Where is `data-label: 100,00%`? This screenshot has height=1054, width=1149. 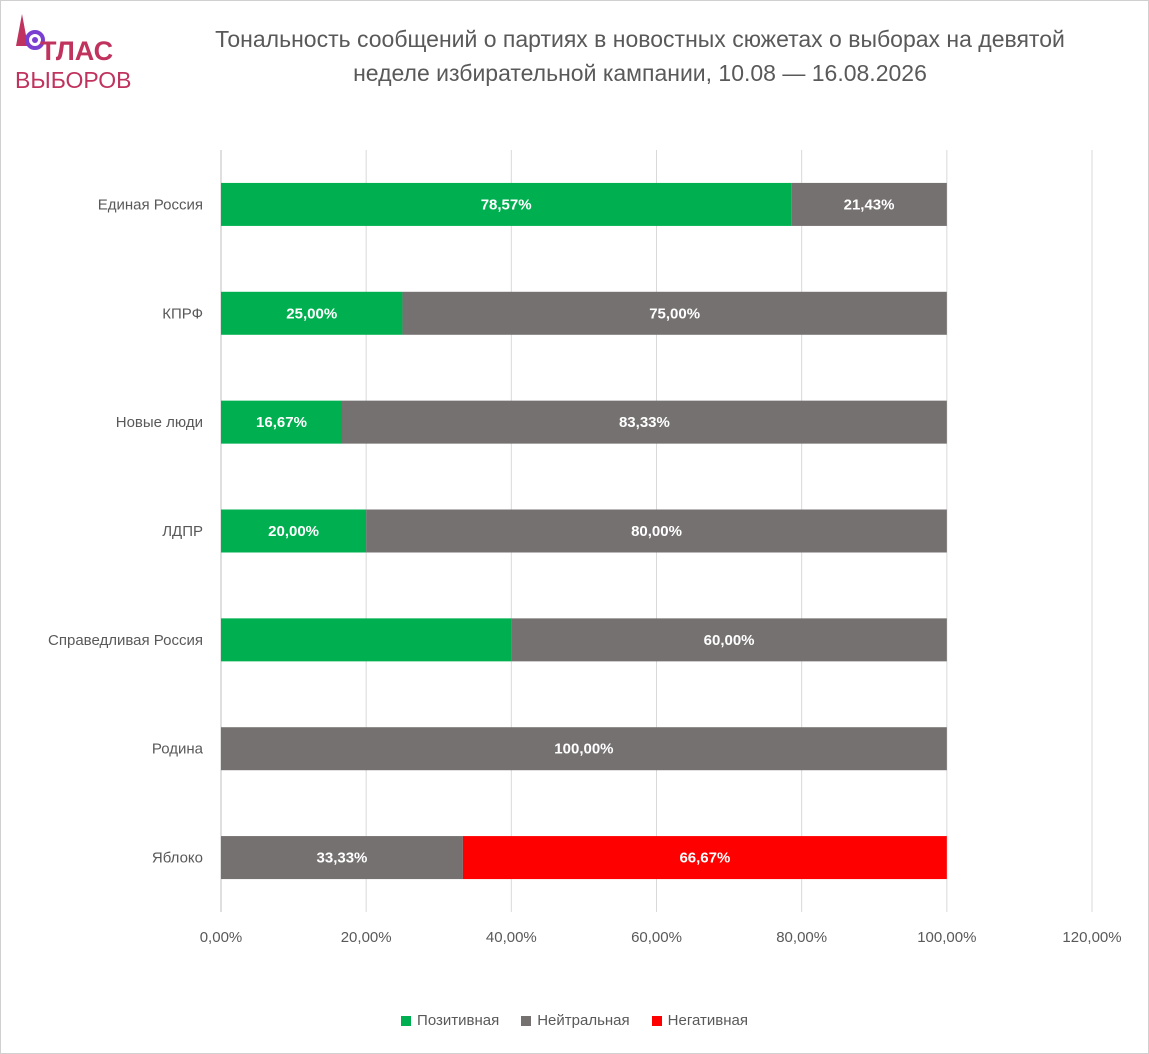
data-label: 100,00% is located at coordinates (583, 749).